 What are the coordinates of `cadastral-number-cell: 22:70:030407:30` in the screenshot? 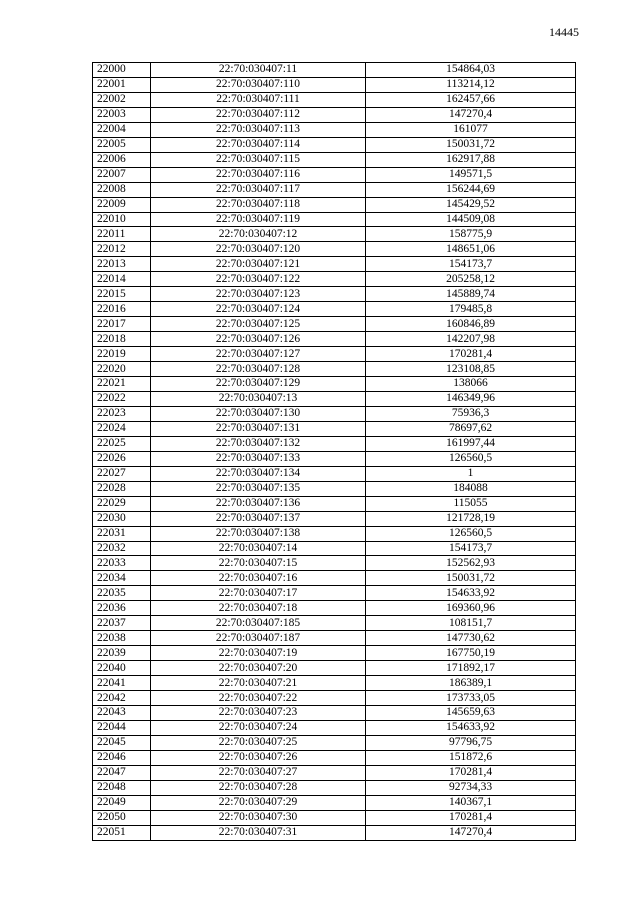 It's located at (258, 817).